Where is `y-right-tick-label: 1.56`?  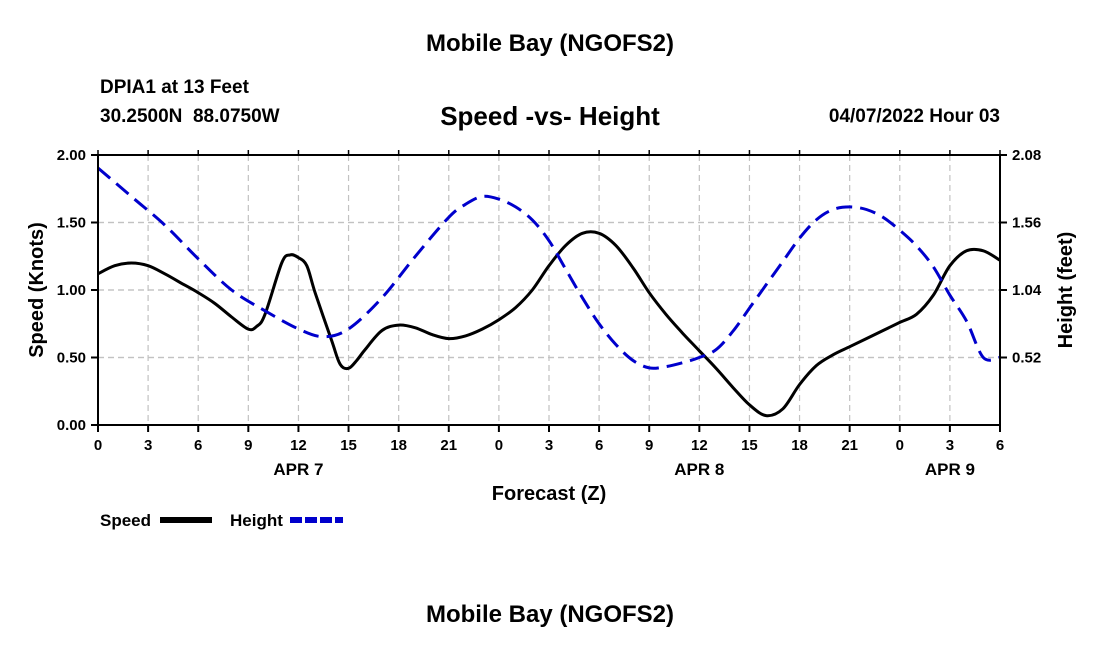
y-right-tick-label: 1.56 is located at coordinates (1026, 223).